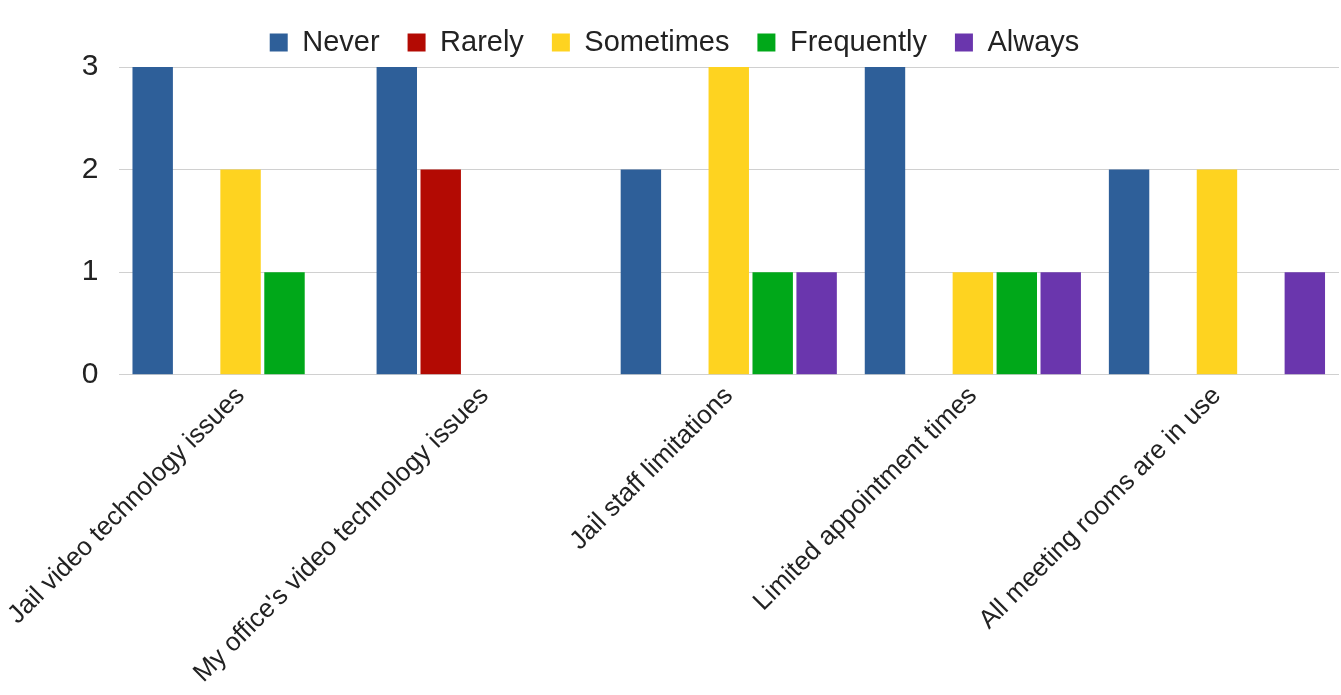  Describe the element at coordinates (858, 40) in the screenshot. I see `legend-label: Frequently` at that location.